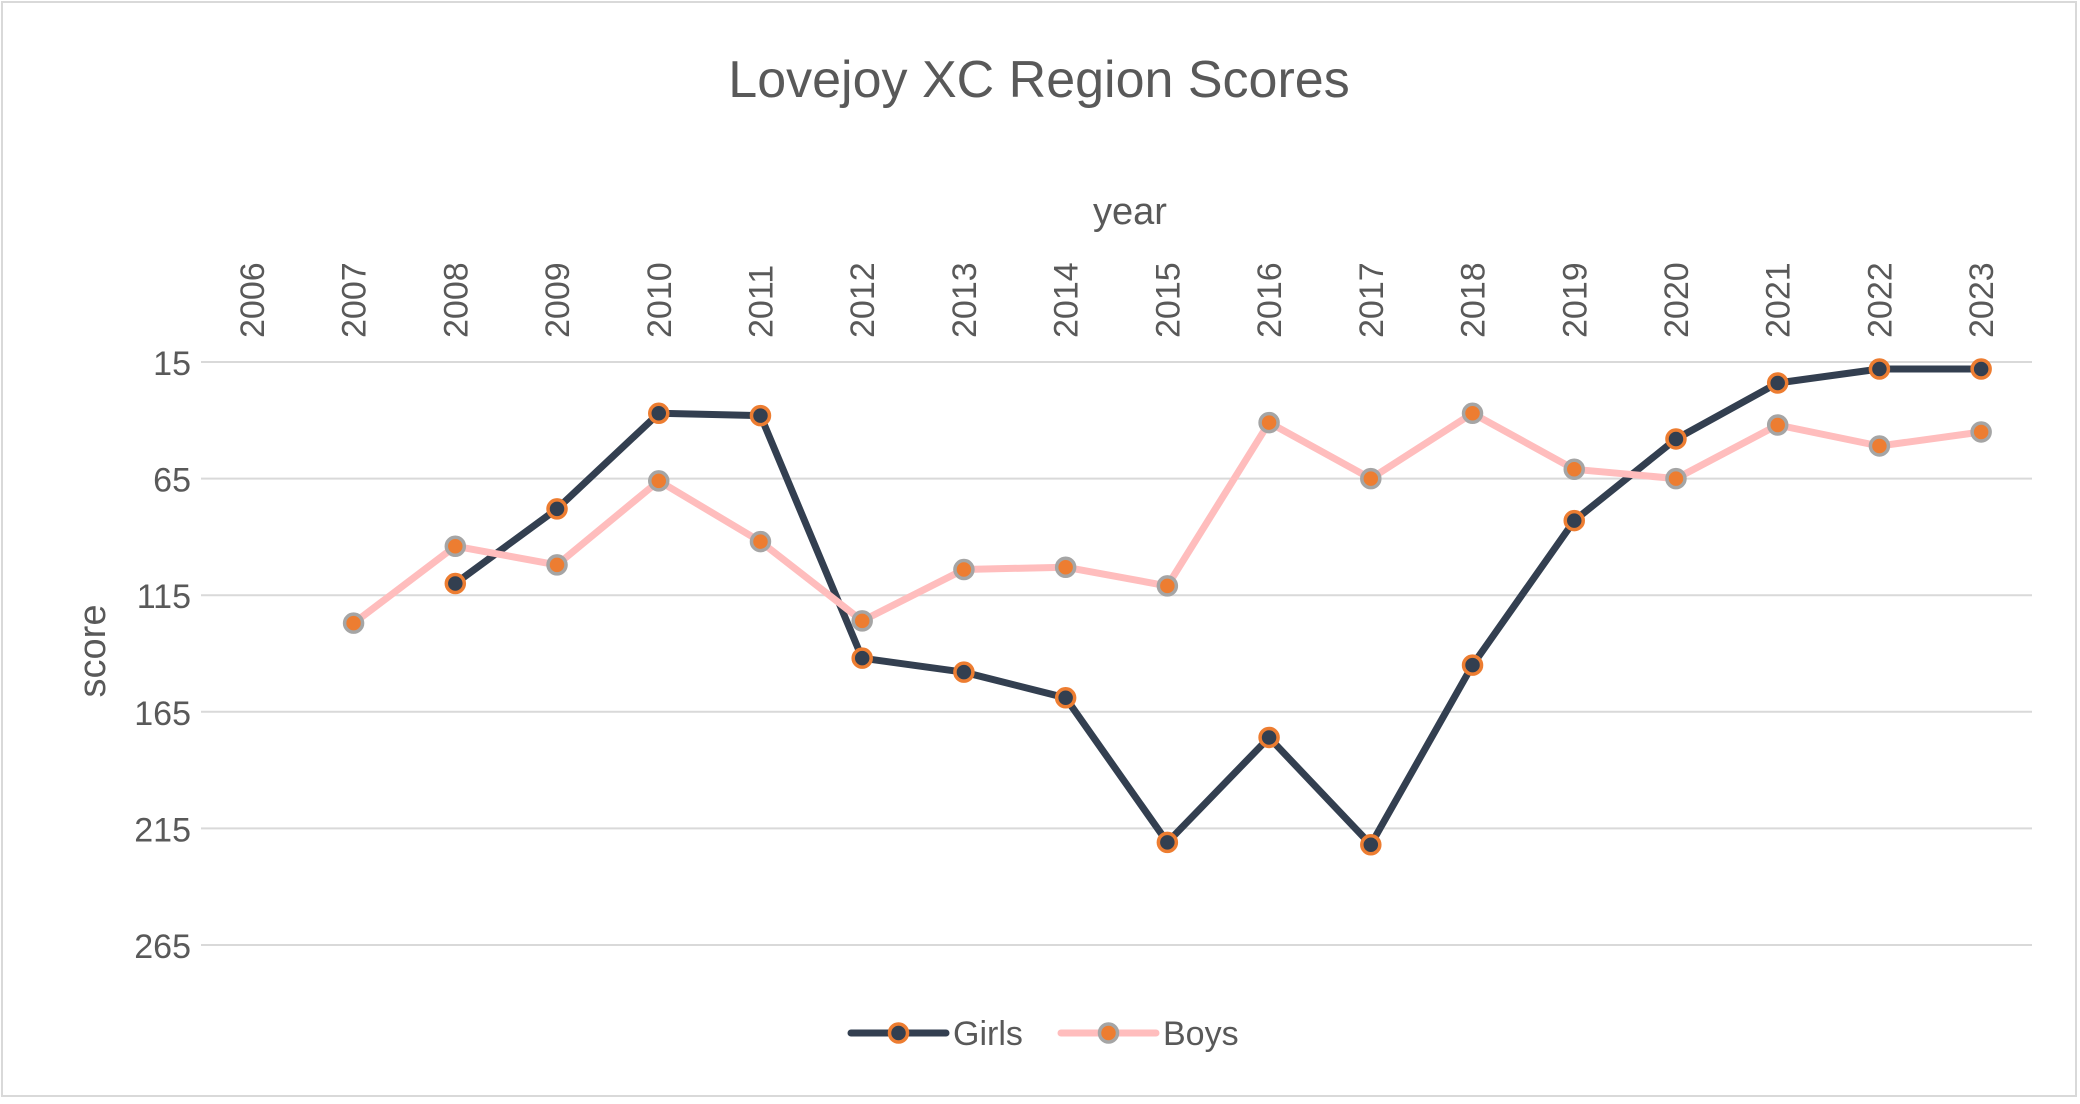 This screenshot has height=1104, width=2080. I want to click on x-tick-label: 2014, so click(1067, 300).